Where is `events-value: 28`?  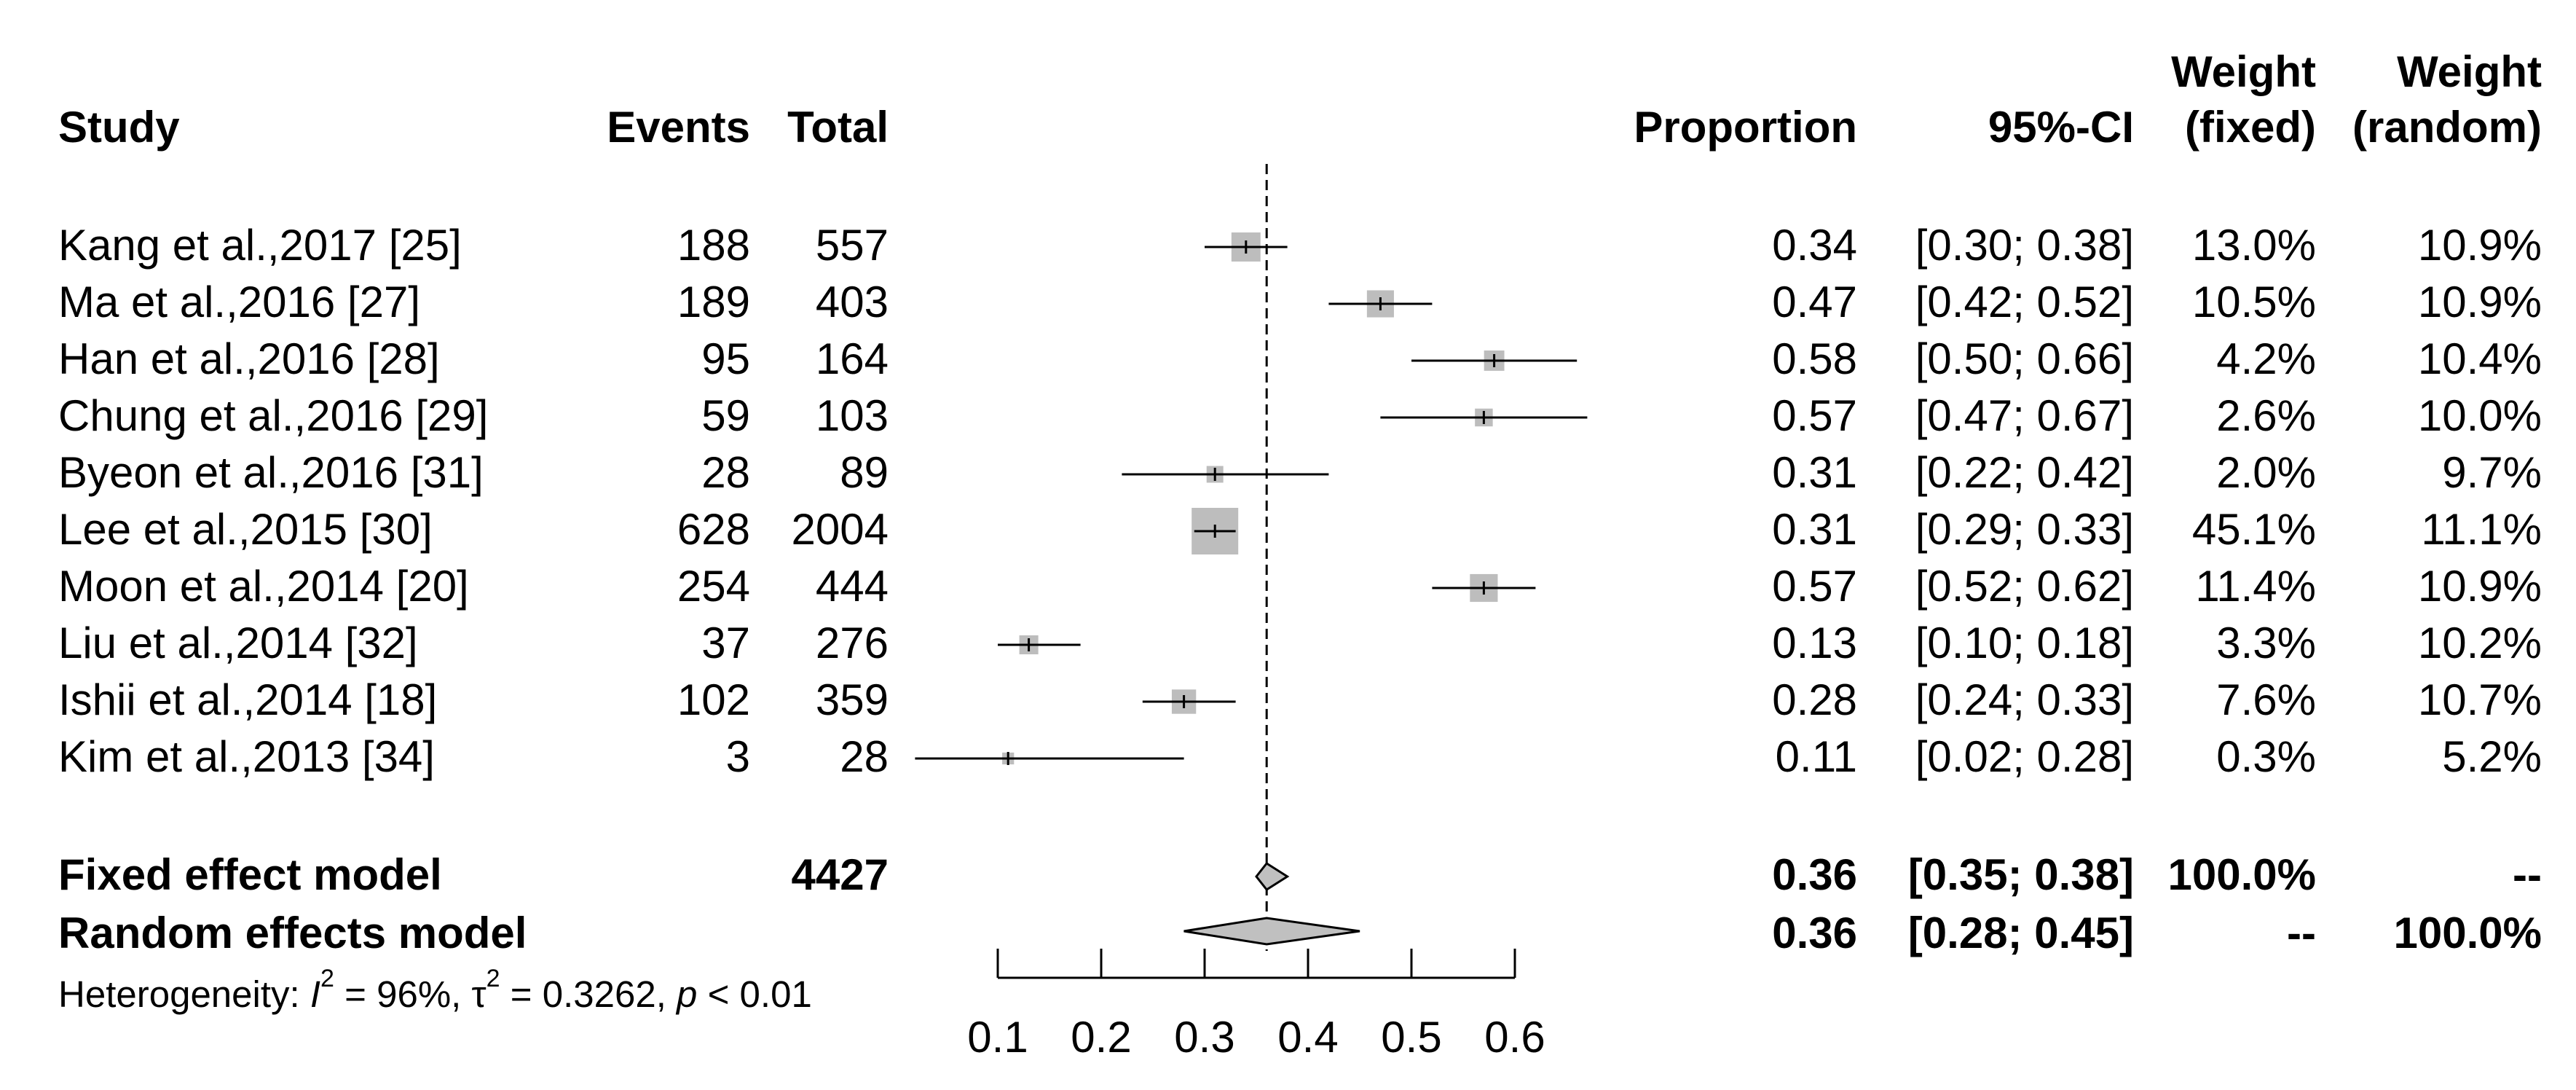
events-value: 28 is located at coordinates (725, 473).